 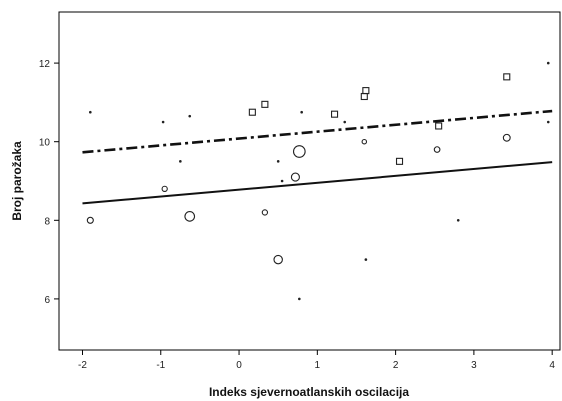 I want to click on x-tick-label: -1, so click(x=160, y=365).